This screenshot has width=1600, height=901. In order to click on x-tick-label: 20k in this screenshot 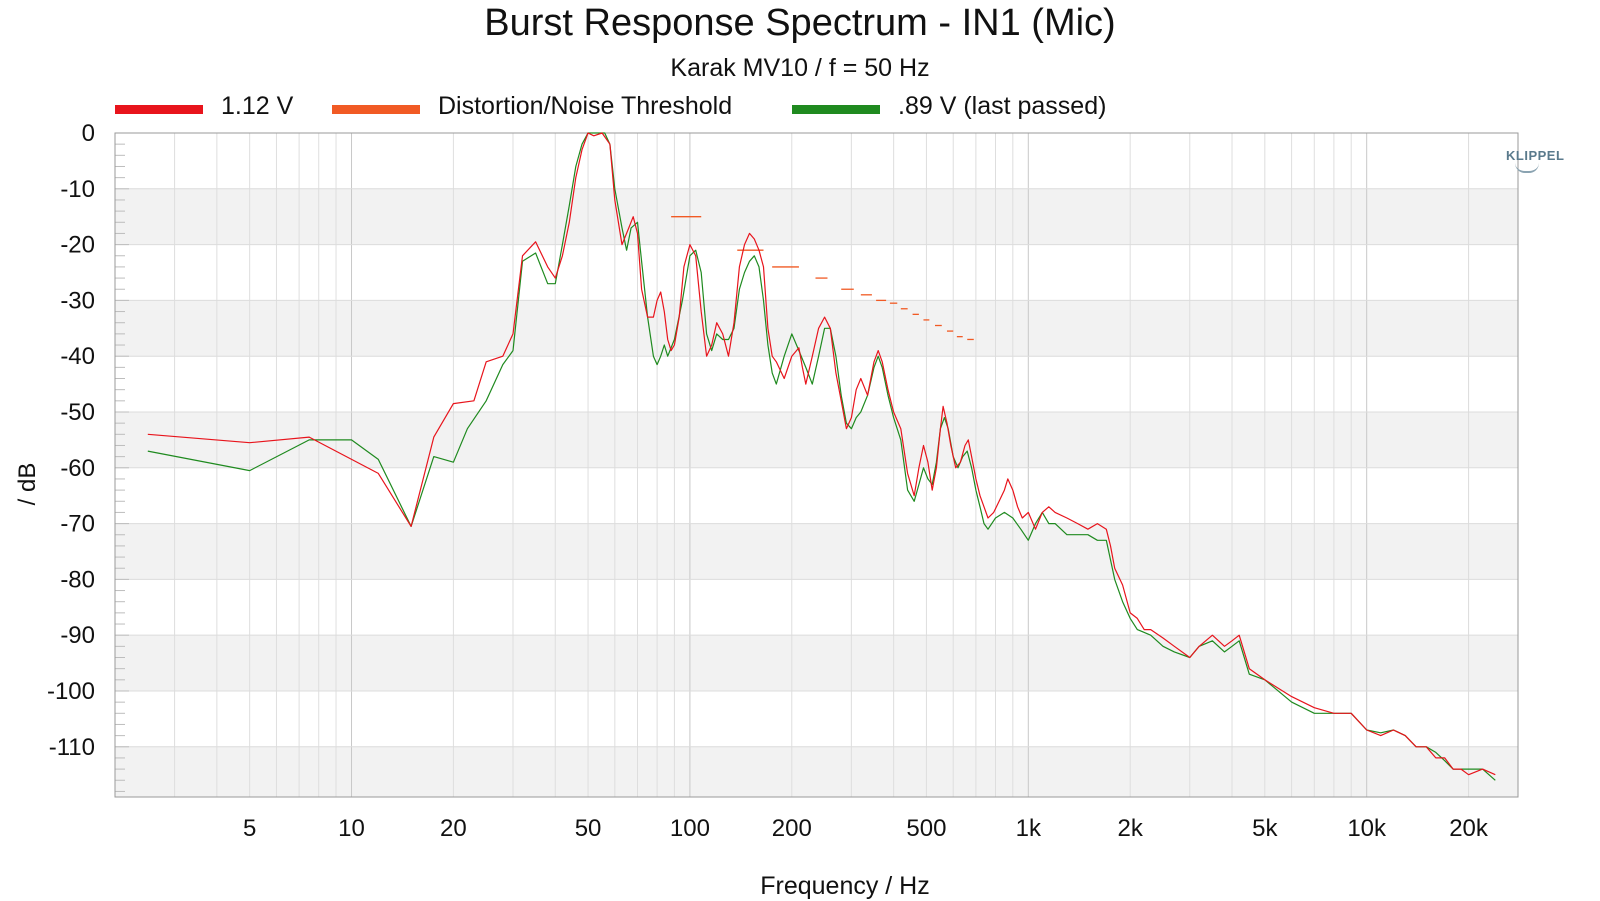, I will do `click(1469, 828)`.